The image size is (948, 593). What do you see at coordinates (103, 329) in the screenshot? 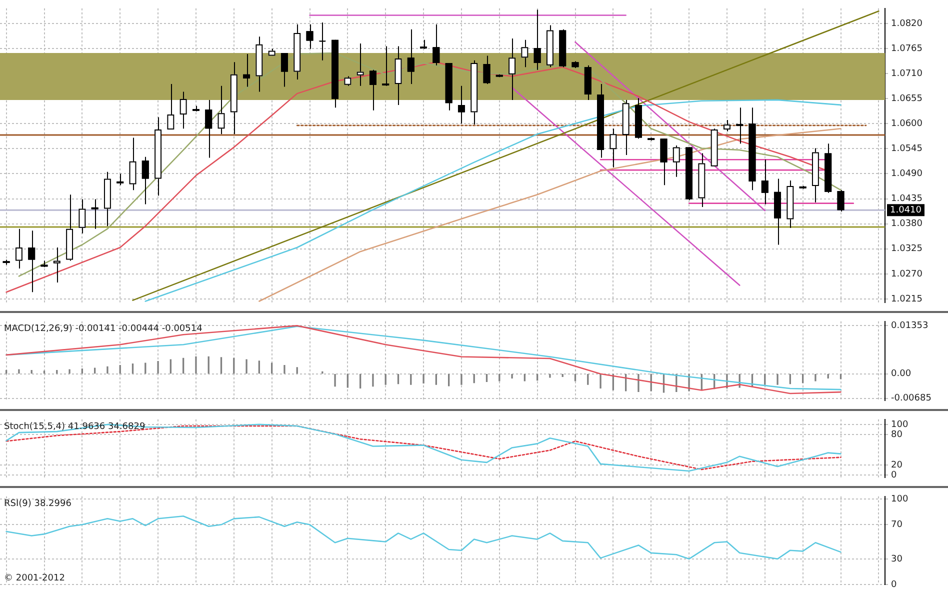
I see `chart-title: MACD(12,26,9) -0.00141 -0.00444 -0.00514` at bounding box center [103, 329].